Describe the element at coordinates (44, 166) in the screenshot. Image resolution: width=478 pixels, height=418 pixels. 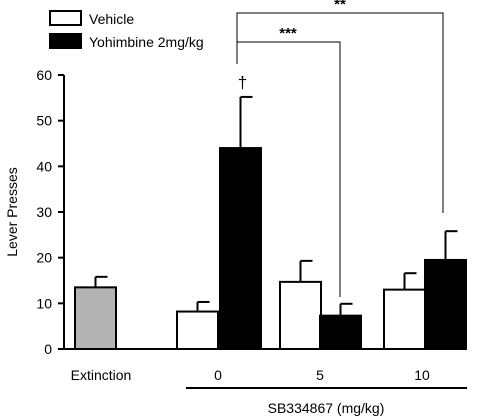
I see `y-tick-label: 40` at that location.